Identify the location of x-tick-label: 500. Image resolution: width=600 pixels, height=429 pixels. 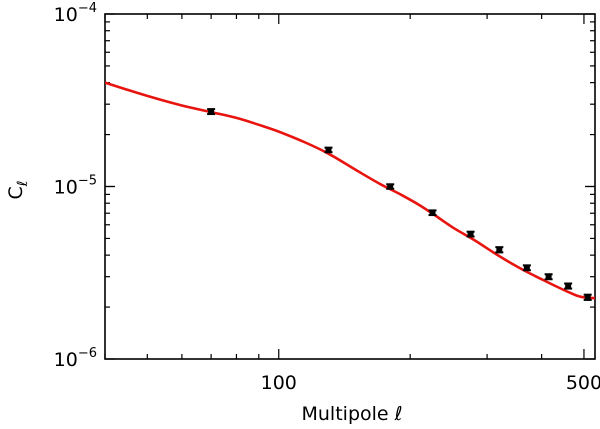
(583, 383).